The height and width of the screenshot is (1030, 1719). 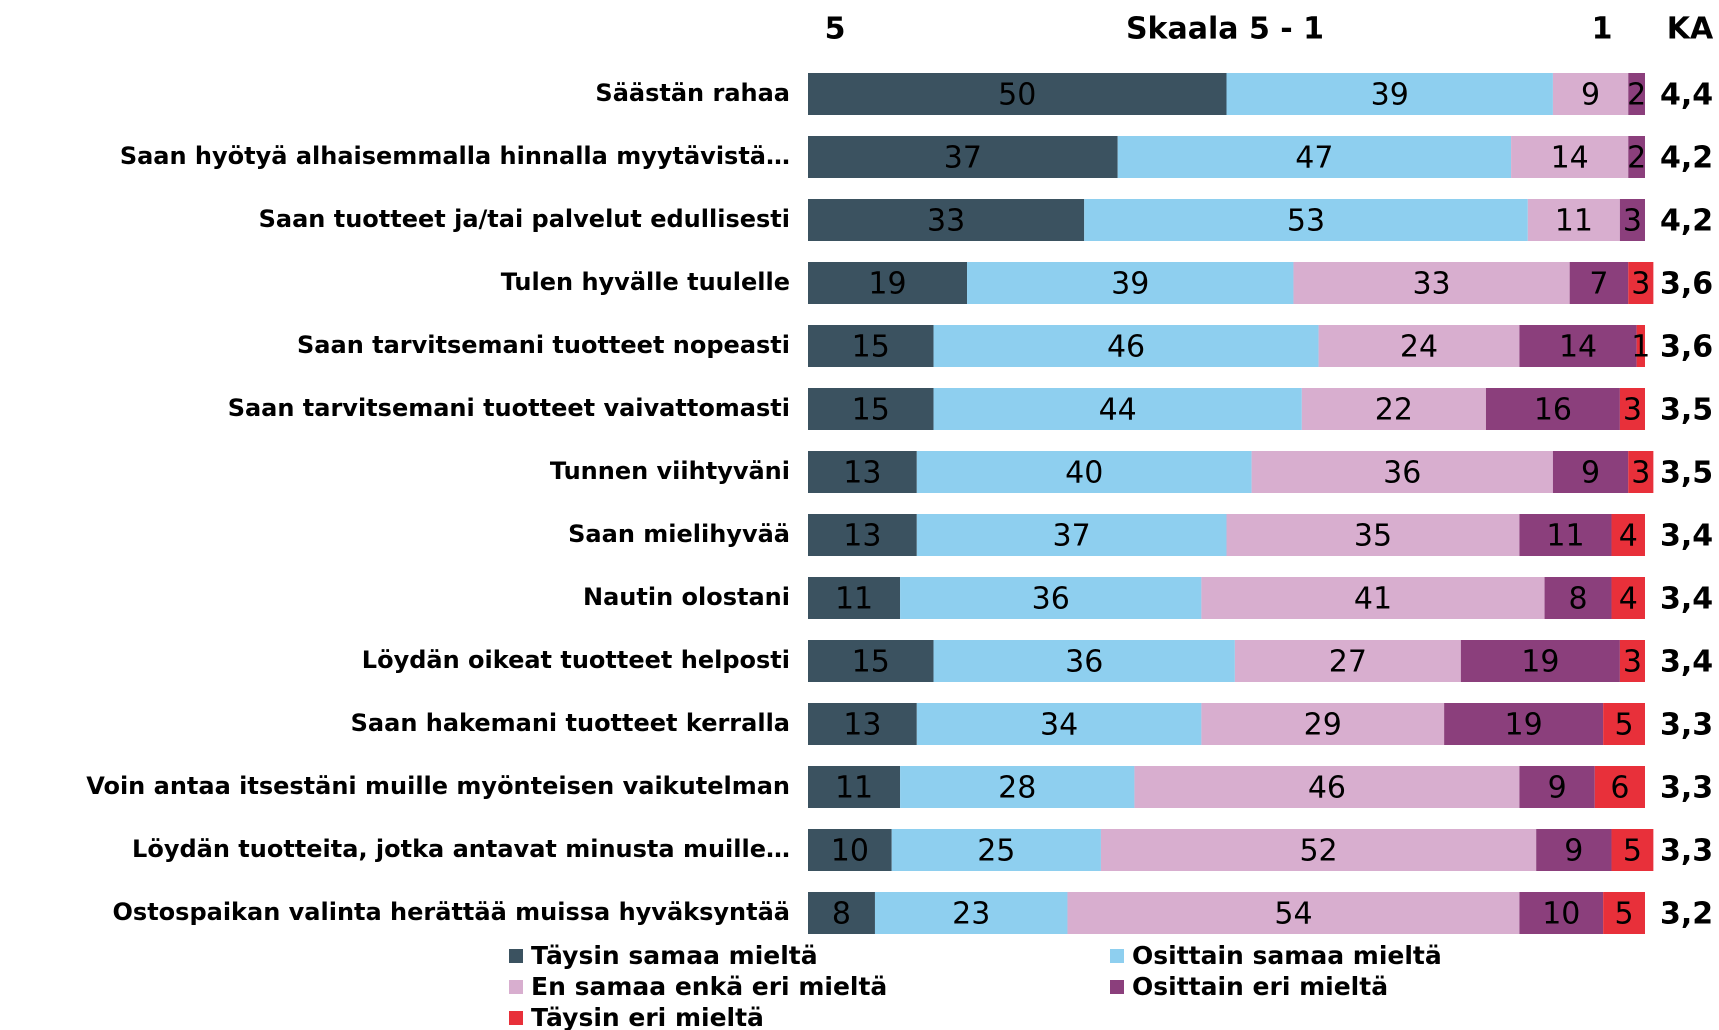 I want to click on category-label: Saan tarvitsemani tuotteet nopeasti, so click(x=543, y=345).